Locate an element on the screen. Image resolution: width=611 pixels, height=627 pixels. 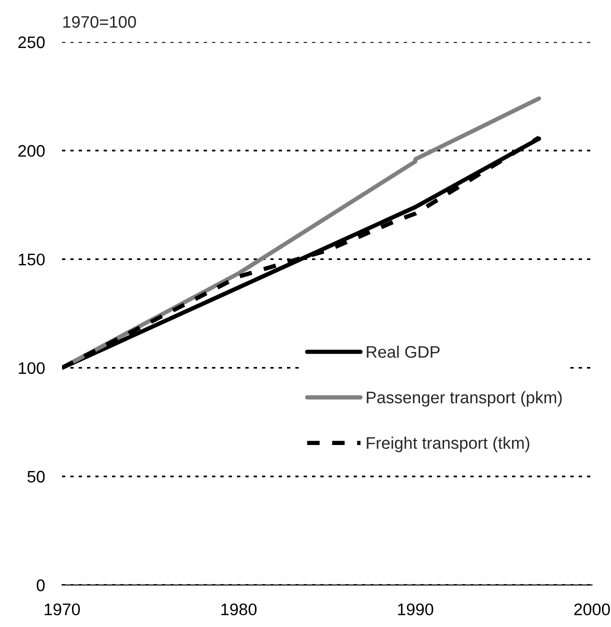
legend-label: Passenger transport (pkm) is located at coordinates (464, 399).